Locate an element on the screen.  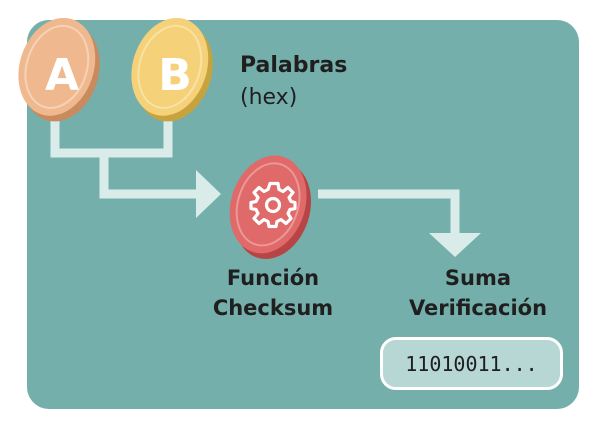
coin-a-letter: A is located at coordinates (62, 75).